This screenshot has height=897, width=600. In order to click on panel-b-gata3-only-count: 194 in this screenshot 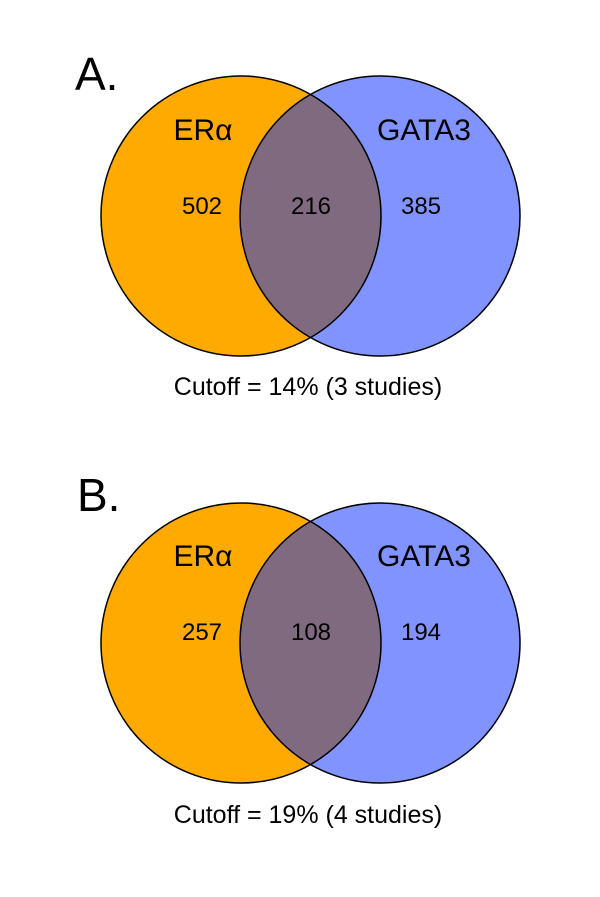, I will do `click(421, 632)`.